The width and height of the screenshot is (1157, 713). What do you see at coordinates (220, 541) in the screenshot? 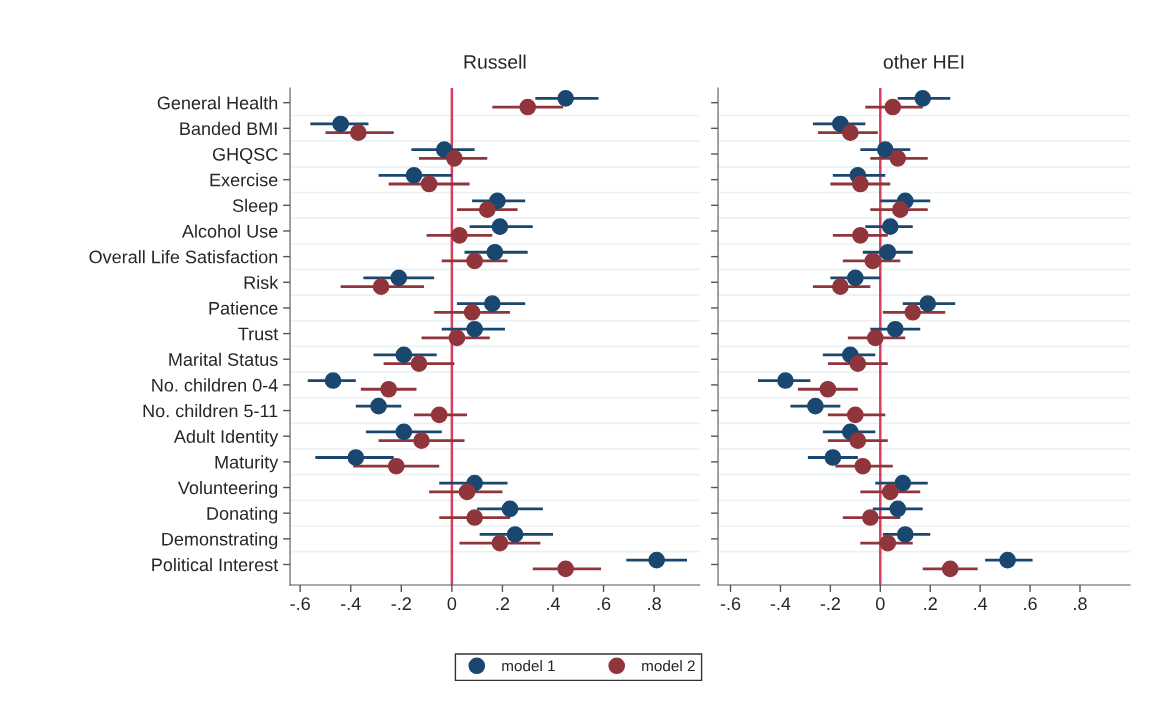
I see `y-tick-label: Demonstrating` at bounding box center [220, 541].